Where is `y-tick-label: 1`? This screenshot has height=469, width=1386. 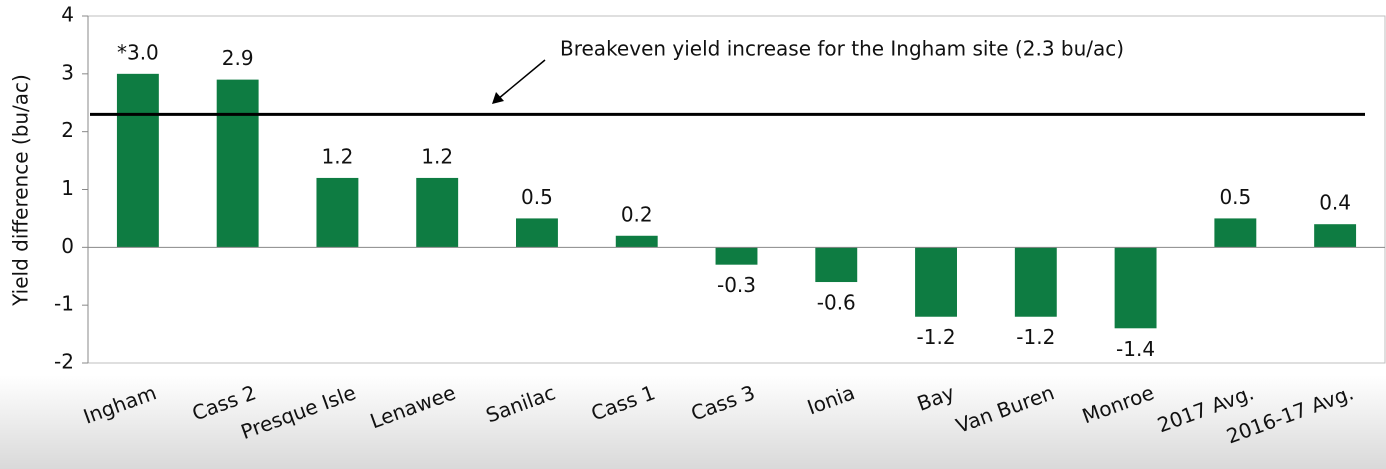
y-tick-label: 1 is located at coordinates (67, 188).